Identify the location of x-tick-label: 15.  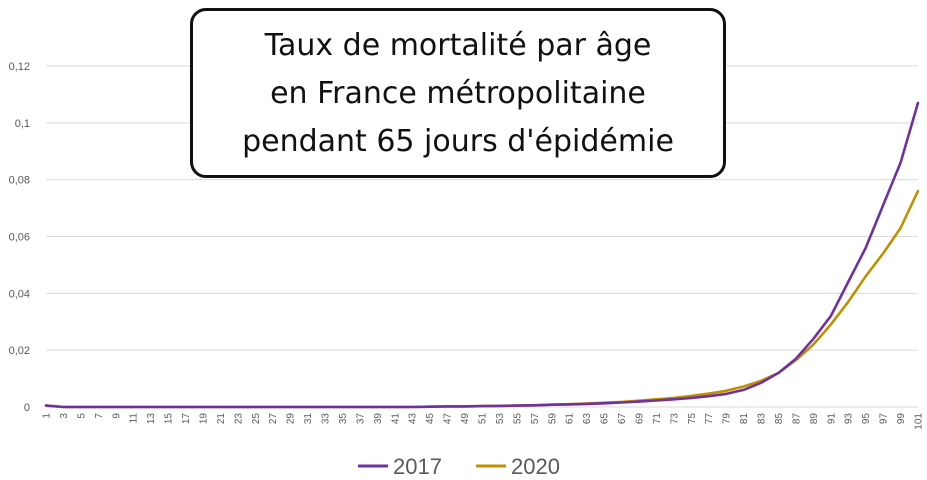
(169, 419).